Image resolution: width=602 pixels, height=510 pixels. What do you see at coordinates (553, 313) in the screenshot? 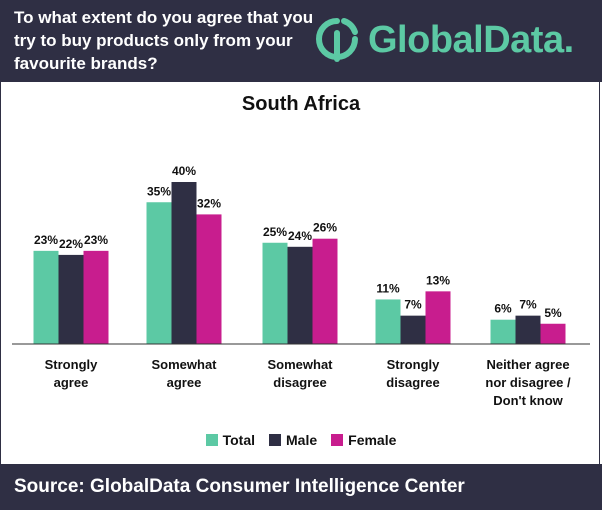
I see `data-label-female: 5%` at bounding box center [553, 313].